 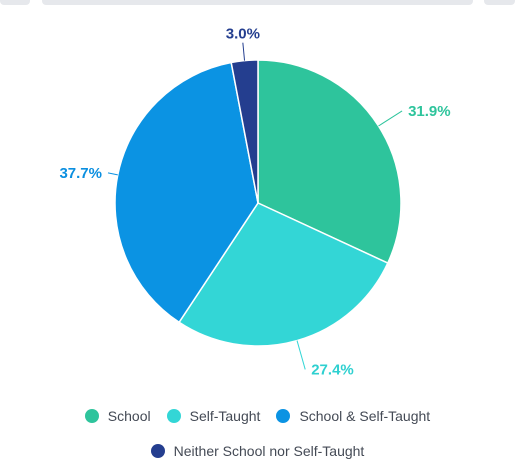 I want to click on legend-row-1: School Self-Taught School & Self-Taught, so click(x=257, y=416).